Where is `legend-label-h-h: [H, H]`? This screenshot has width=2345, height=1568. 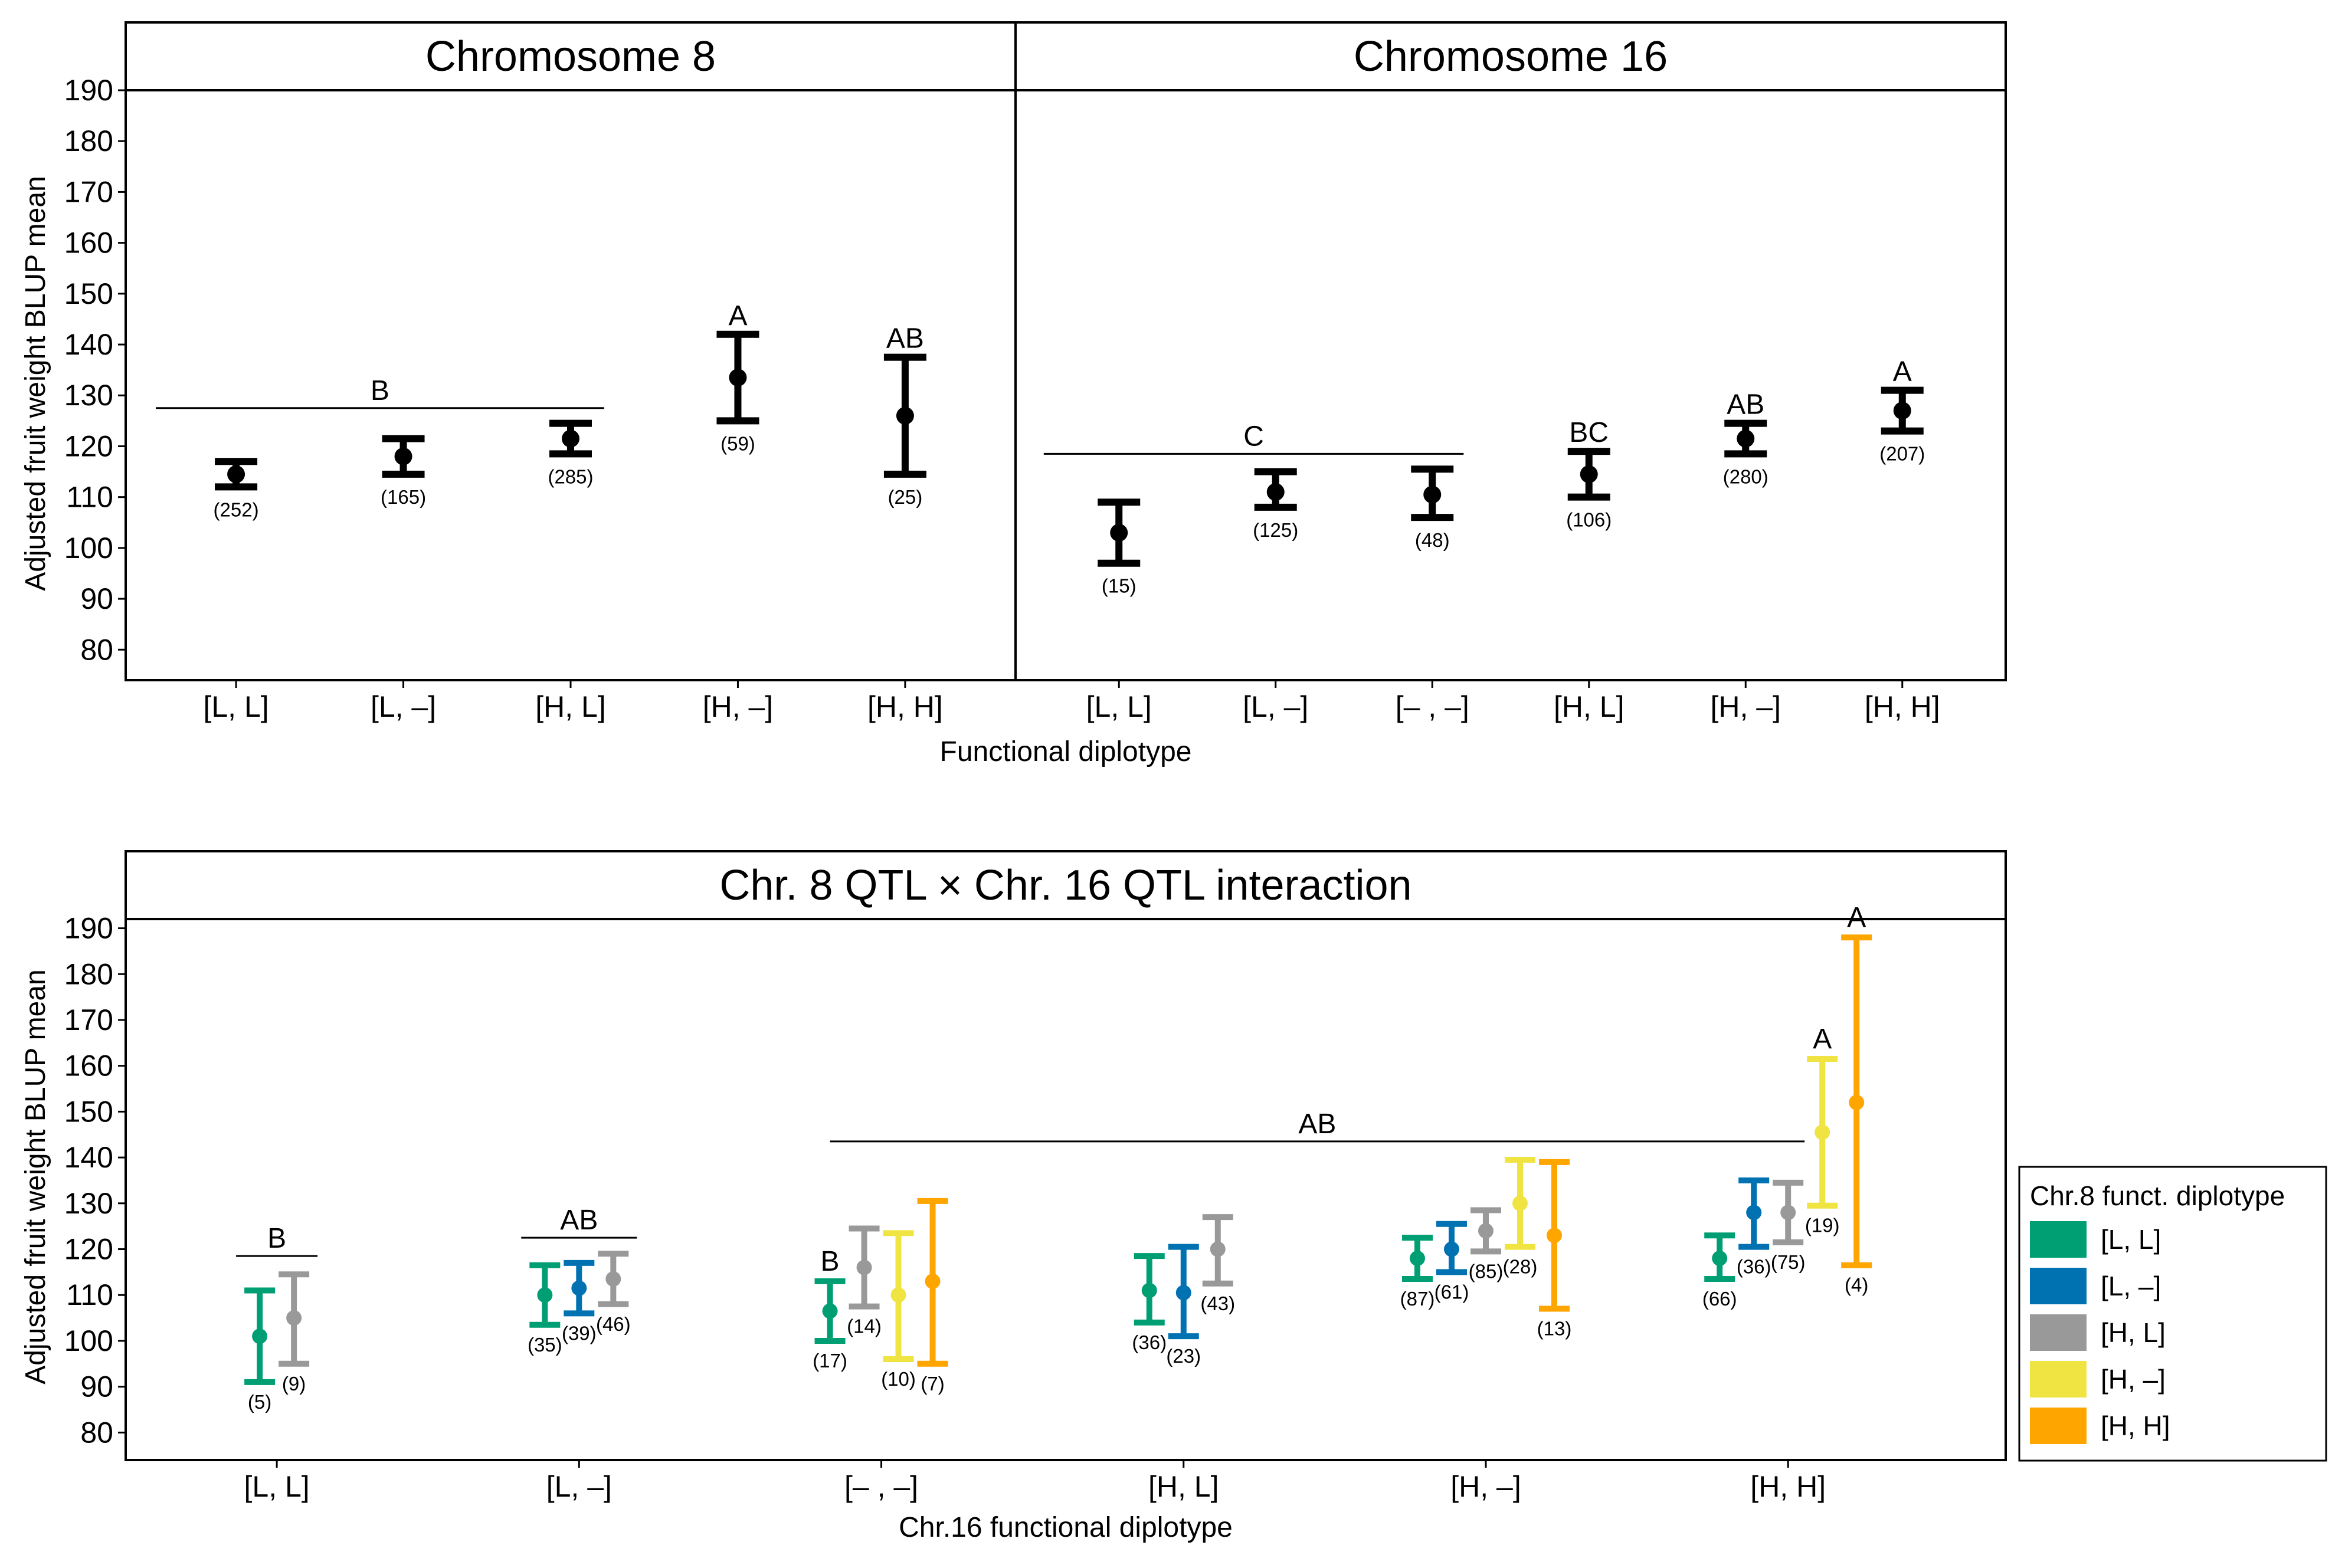 legend-label-h-h: [H, H] is located at coordinates (2135, 1425).